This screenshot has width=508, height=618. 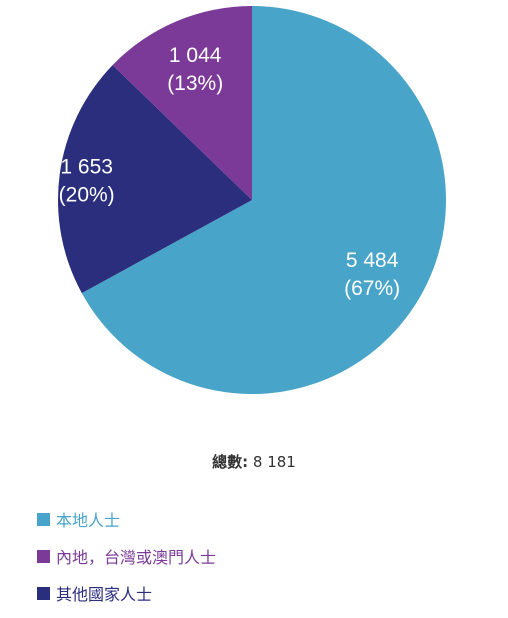 What do you see at coordinates (43, 593) in the screenshot?
I see `legend-swatch-other-countries` at bounding box center [43, 593].